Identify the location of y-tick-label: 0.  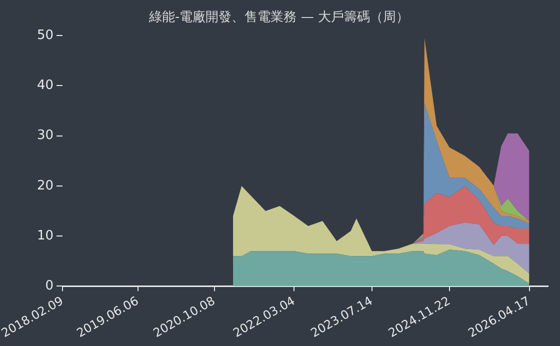
(49, 286).